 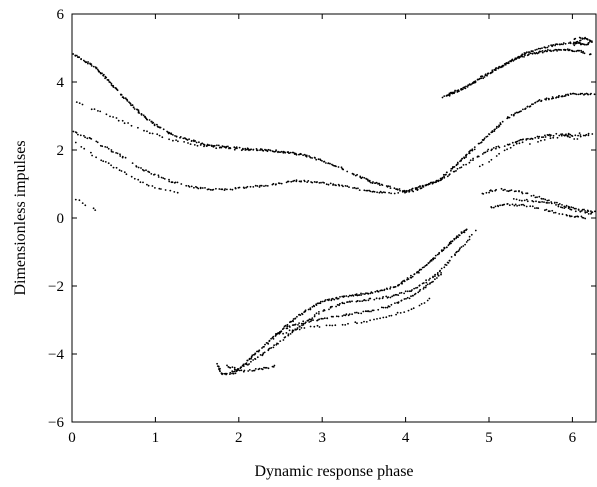 I want to click on x-tick-label: 6, so click(x=573, y=438).